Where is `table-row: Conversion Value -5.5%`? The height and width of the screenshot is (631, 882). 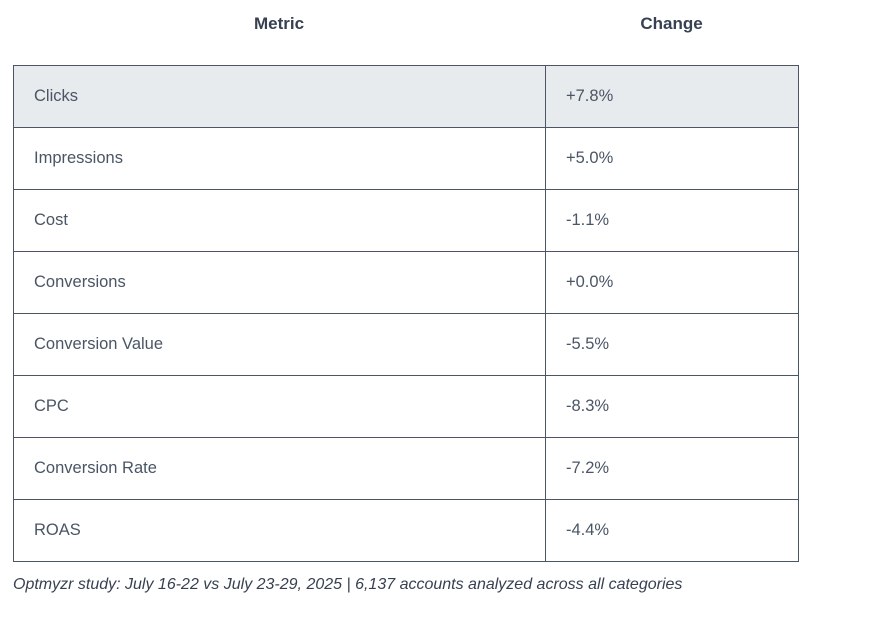
table-row: Conversion Value -5.5% is located at coordinates (406, 344).